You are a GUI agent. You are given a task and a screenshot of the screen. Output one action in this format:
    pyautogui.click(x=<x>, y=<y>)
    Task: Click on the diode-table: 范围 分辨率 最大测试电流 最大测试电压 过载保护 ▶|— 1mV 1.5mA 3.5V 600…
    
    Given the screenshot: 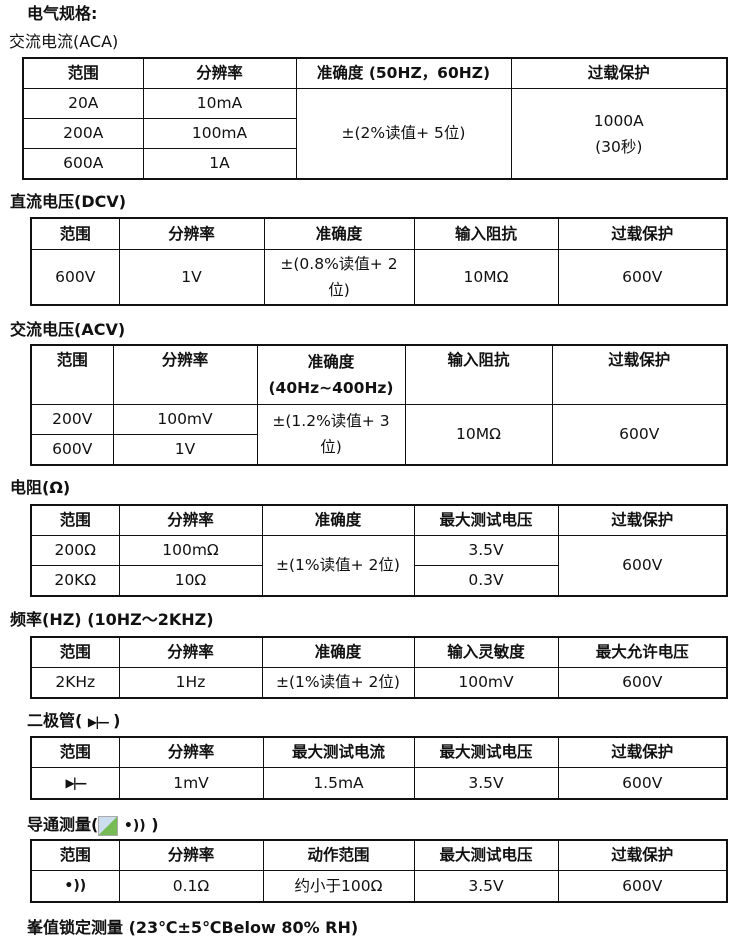 What is the action you would take?
    pyautogui.click(x=379, y=768)
    